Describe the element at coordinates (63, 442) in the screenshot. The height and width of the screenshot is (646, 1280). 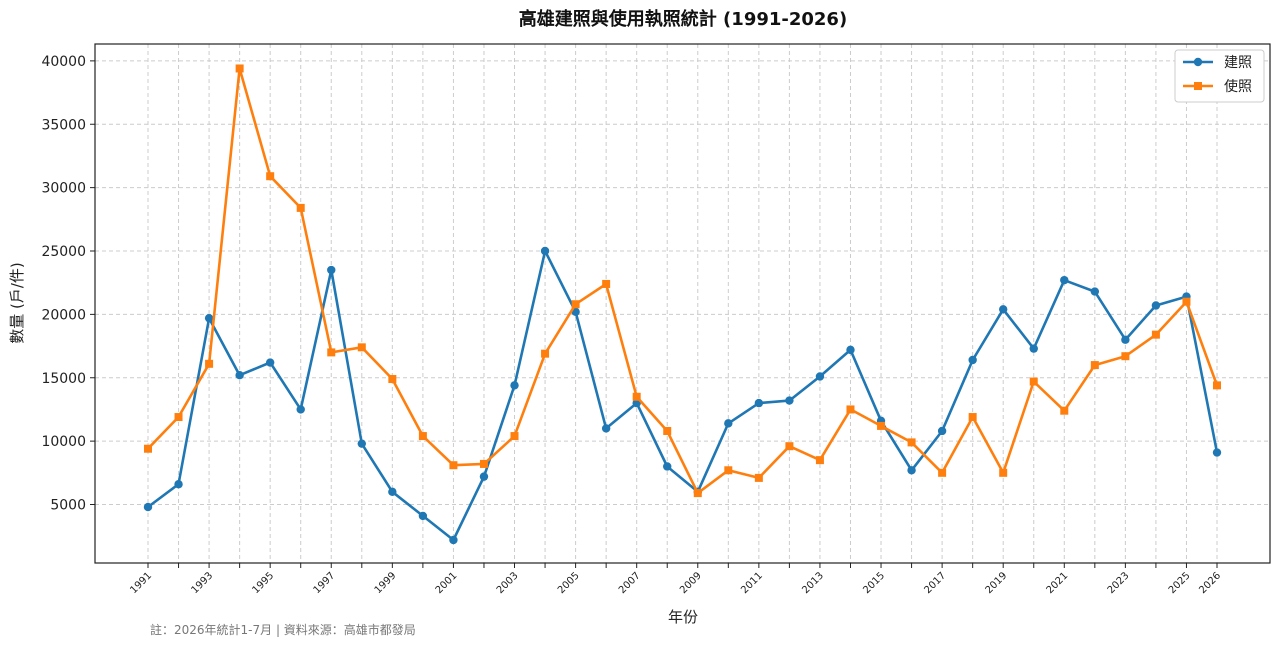
I see `y-tick-label: 10000` at that location.